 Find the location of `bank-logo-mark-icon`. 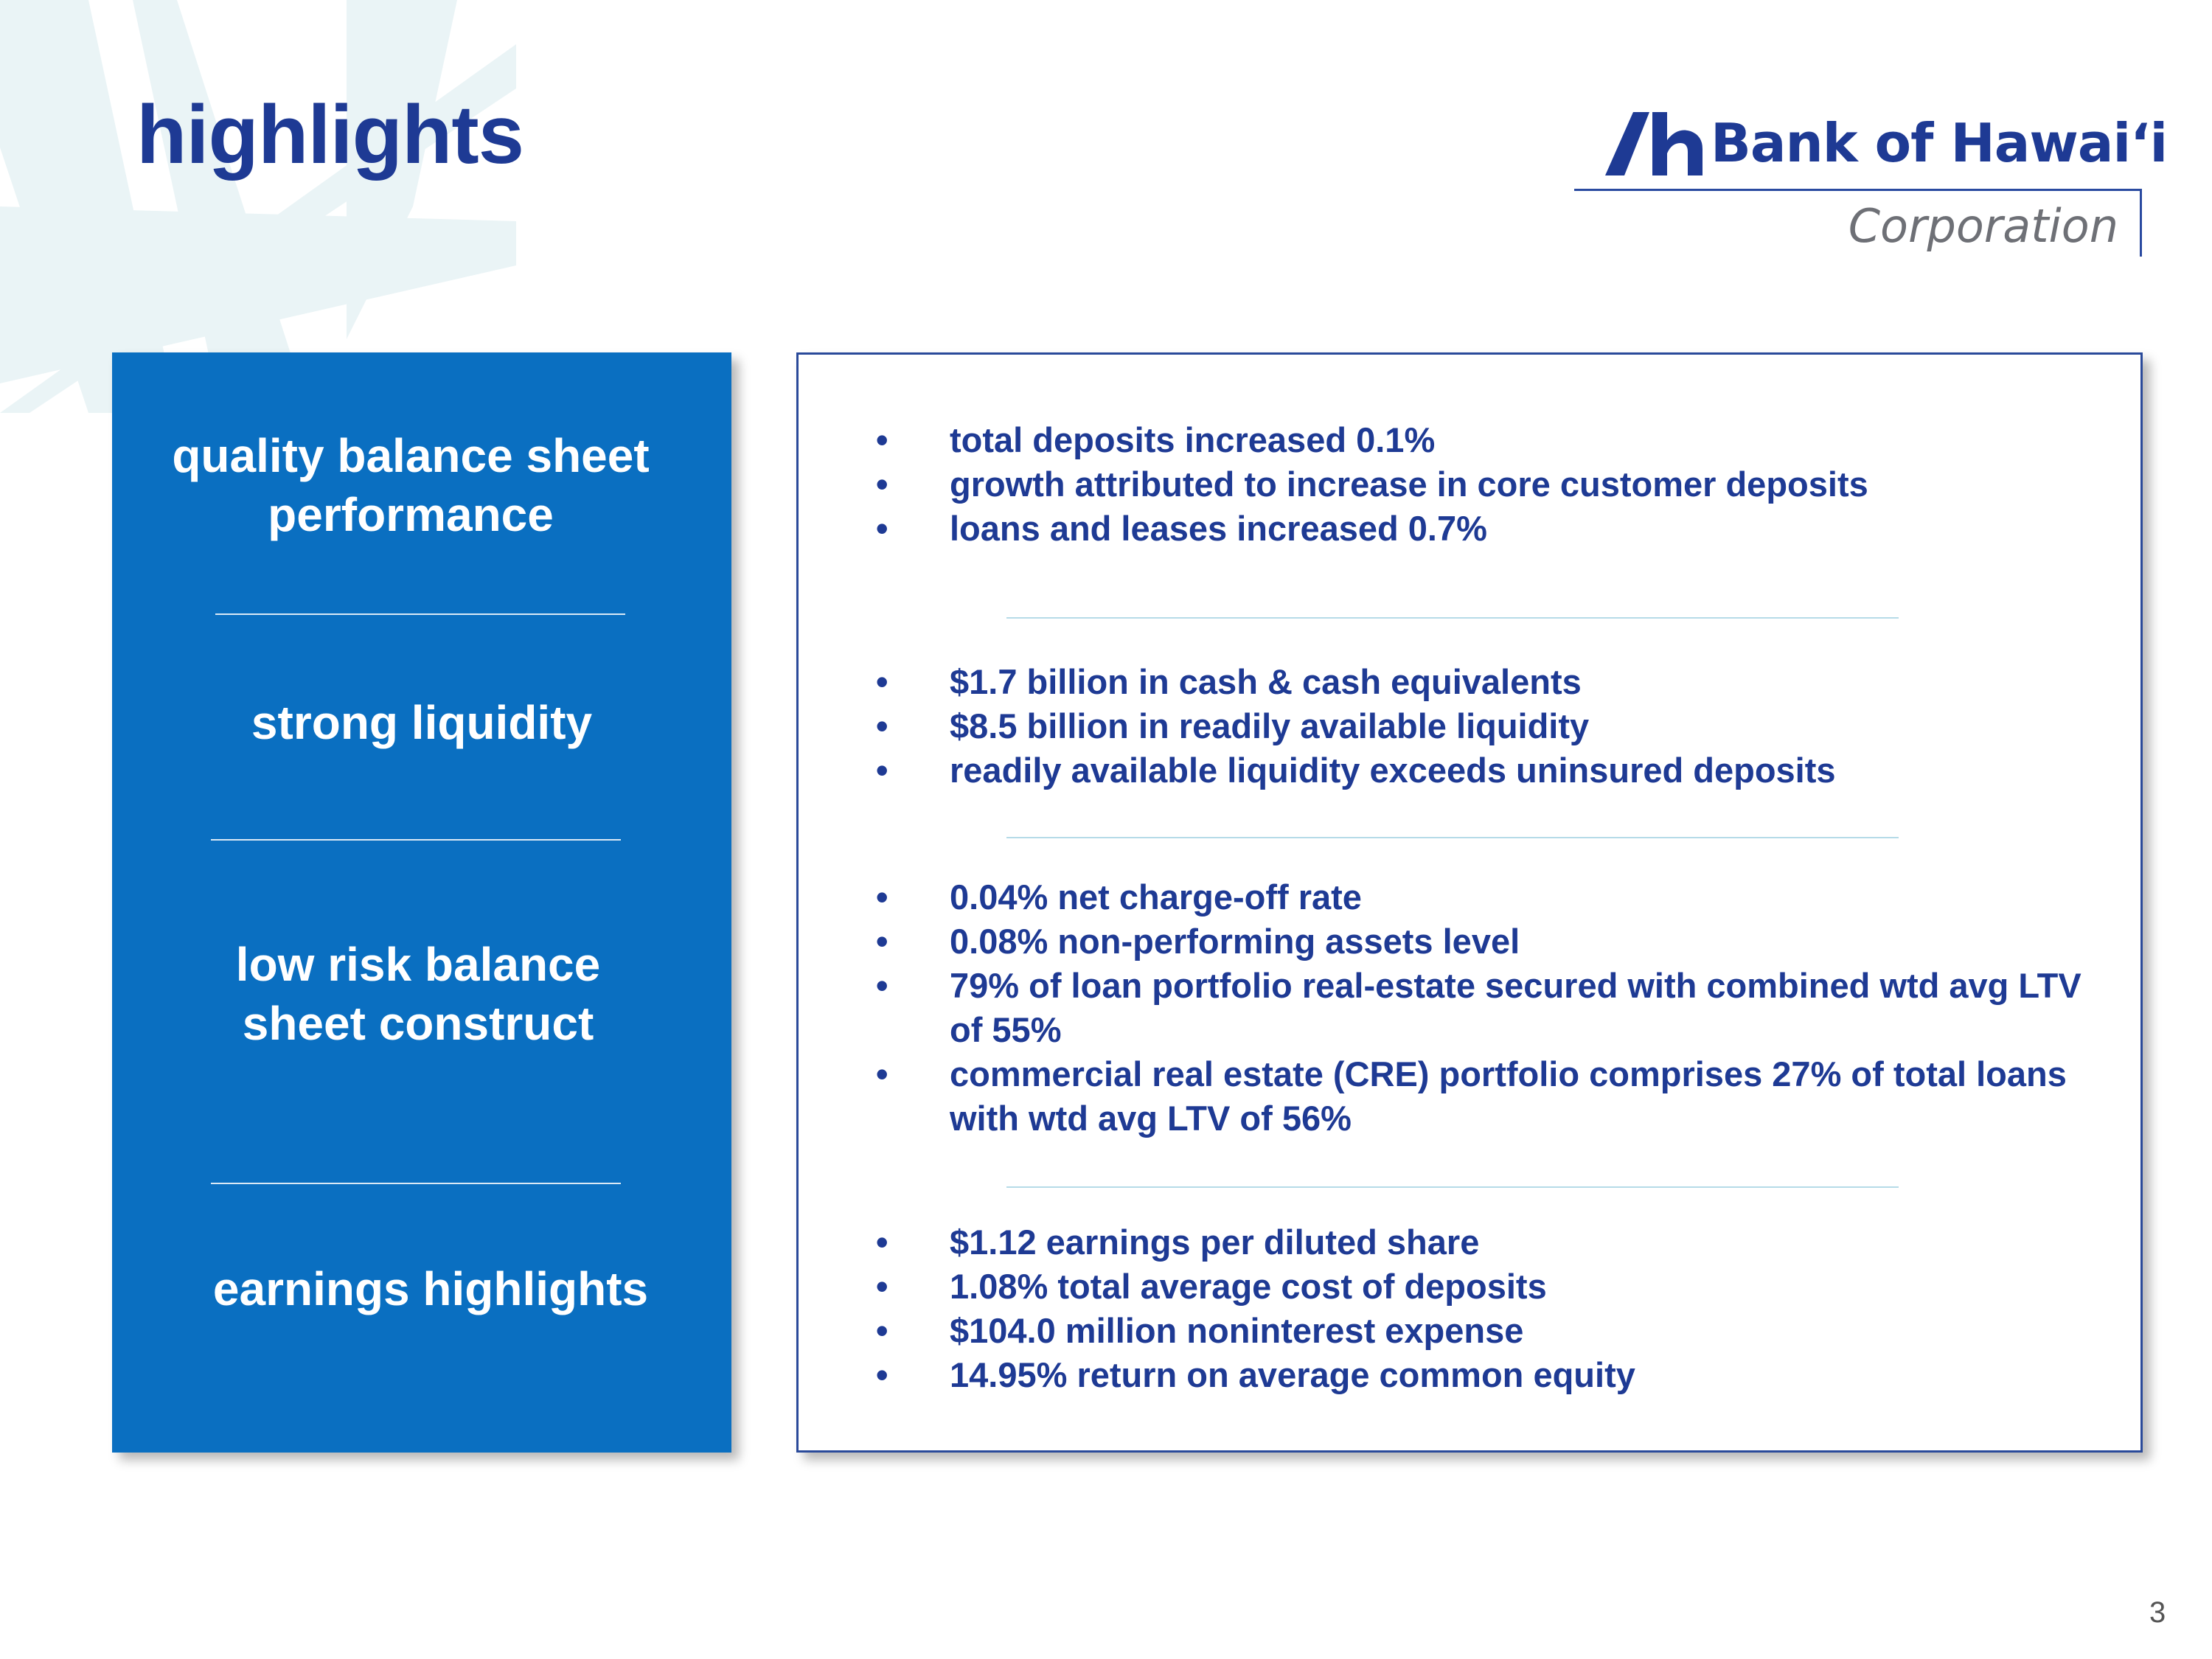

bank-logo-mark-icon is located at coordinates (1654, 143).